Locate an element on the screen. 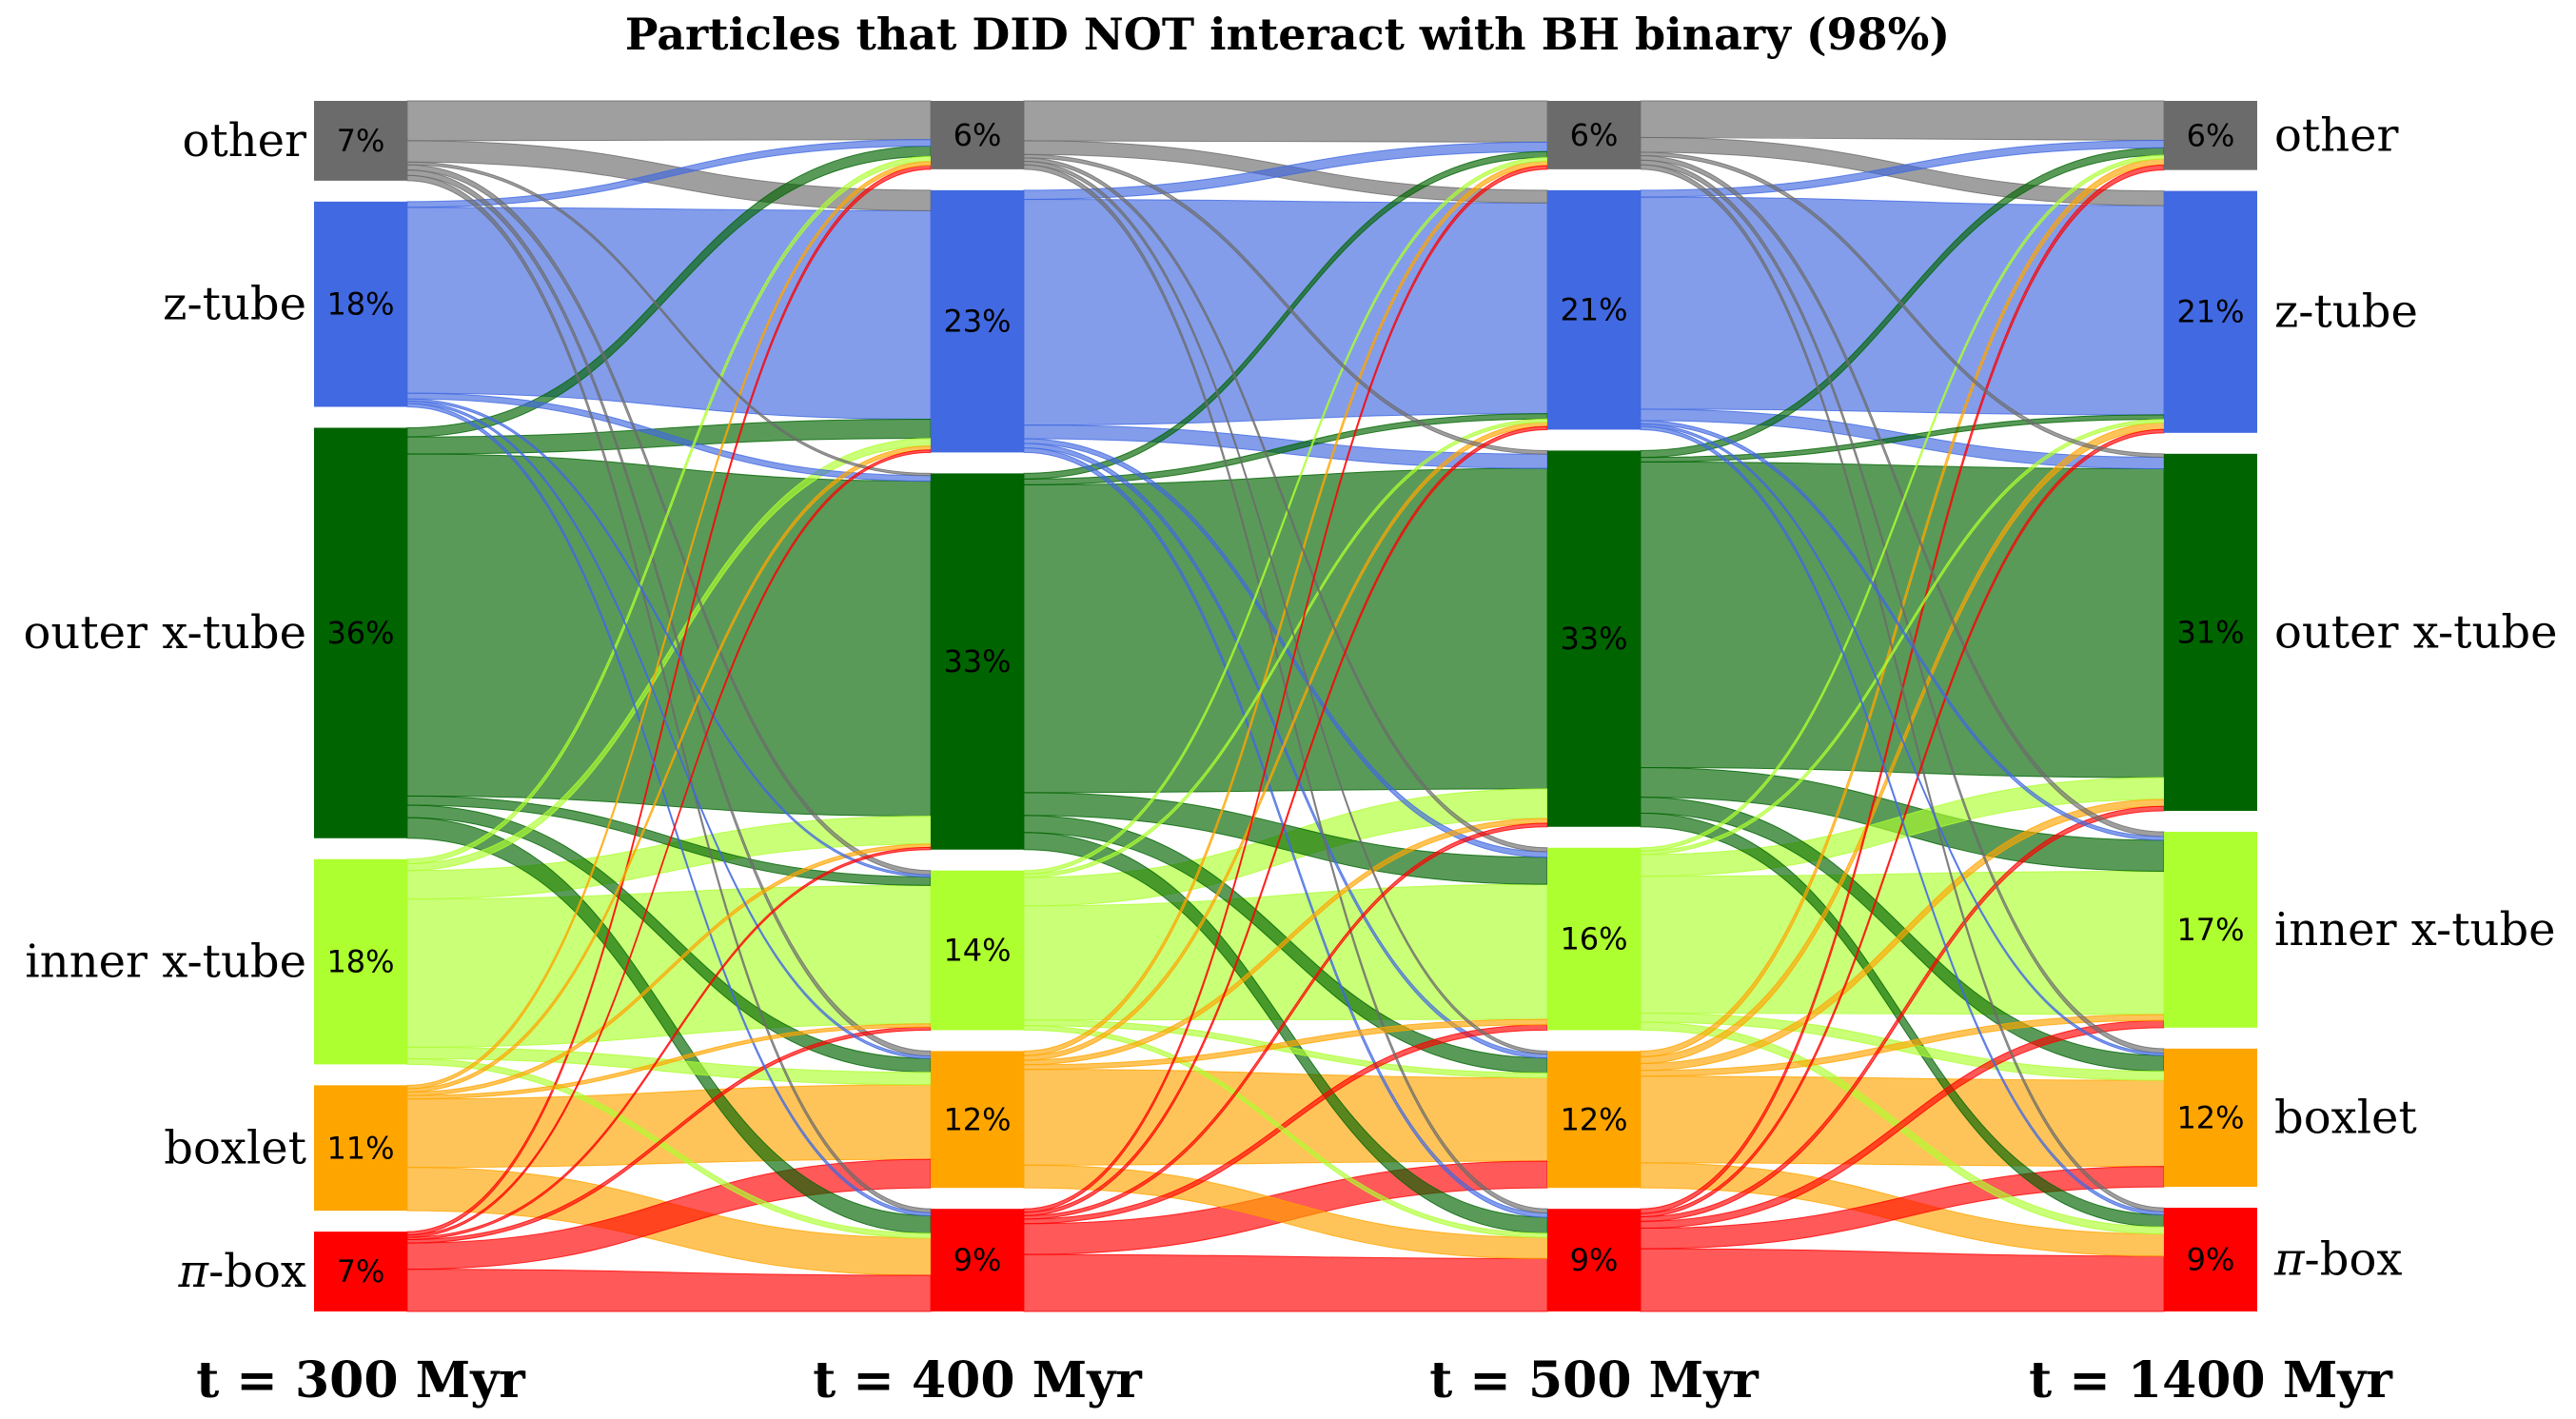  node-z-tube-t3 is located at coordinates (2210, 311).